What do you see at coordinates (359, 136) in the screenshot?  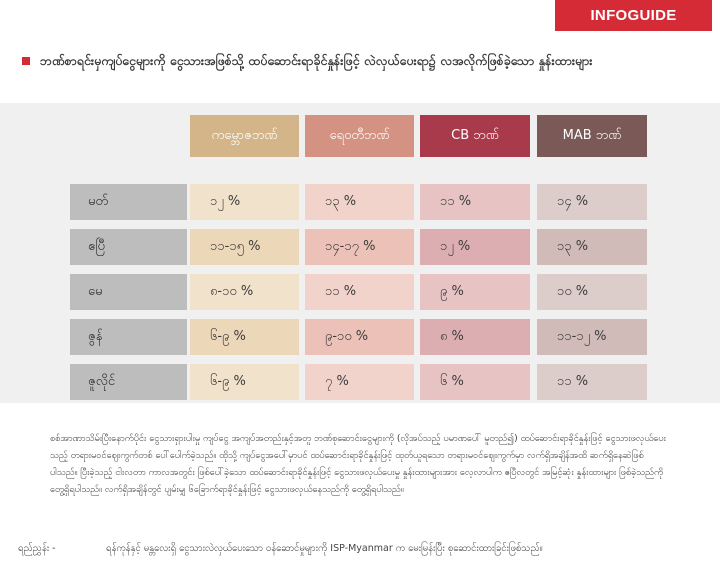 I see `column-header-aya: ရေဝတီဘဏ်` at bounding box center [359, 136].